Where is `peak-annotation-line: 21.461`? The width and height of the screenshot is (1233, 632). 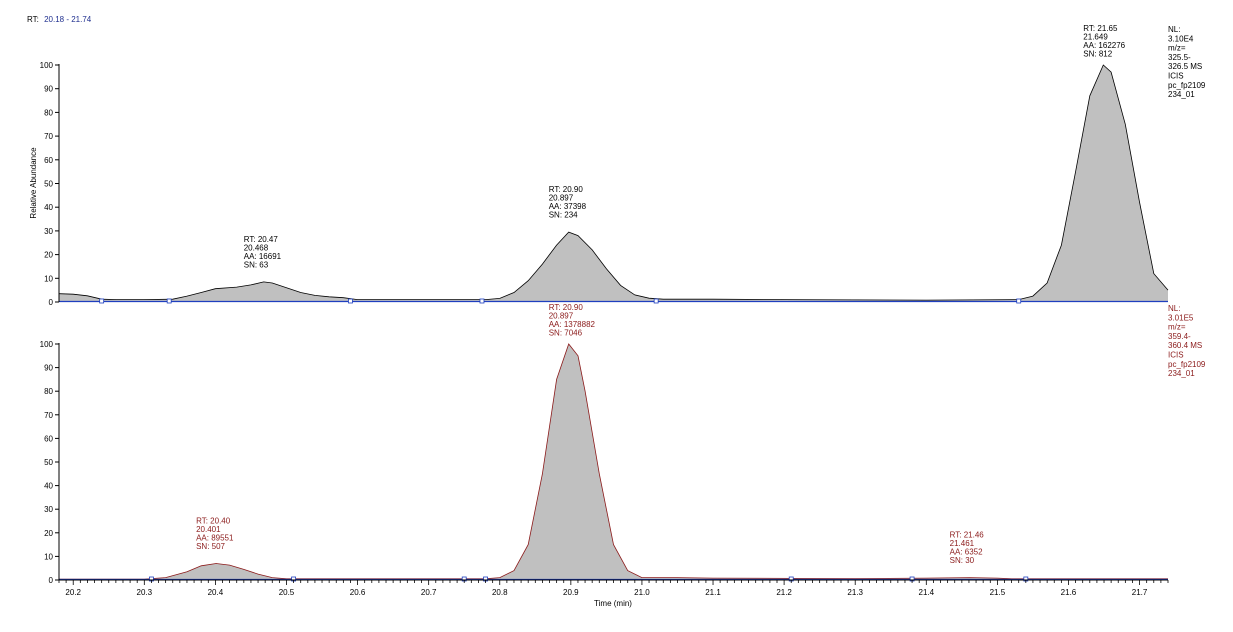 peak-annotation-line: 21.461 is located at coordinates (962, 543).